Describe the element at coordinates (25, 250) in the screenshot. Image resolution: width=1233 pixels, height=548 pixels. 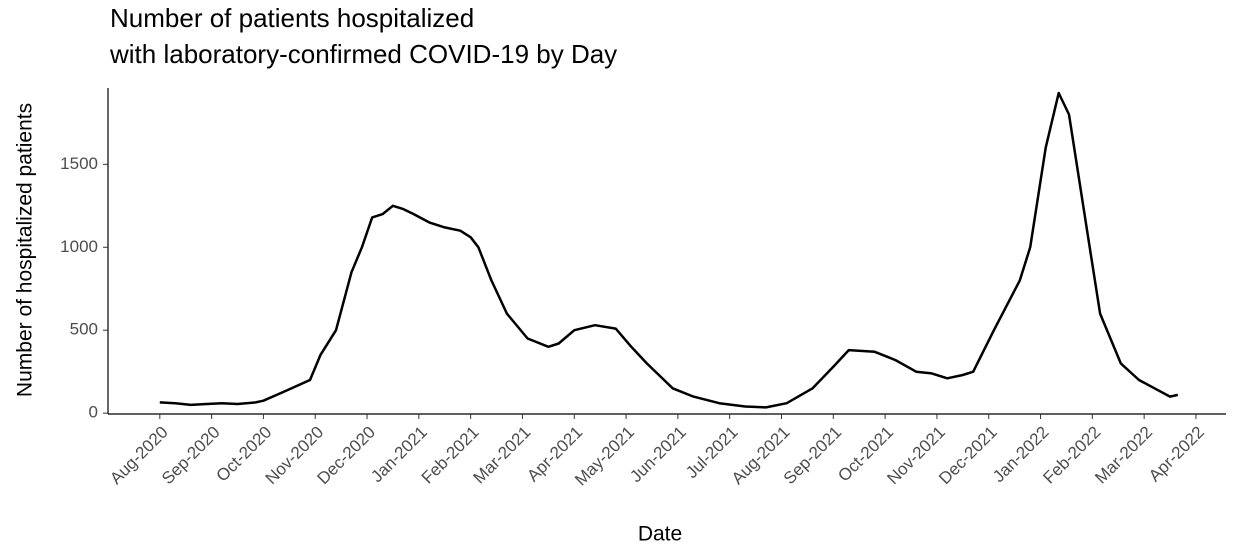
I see `y-axis-label: Number of hospitalized patients` at that location.